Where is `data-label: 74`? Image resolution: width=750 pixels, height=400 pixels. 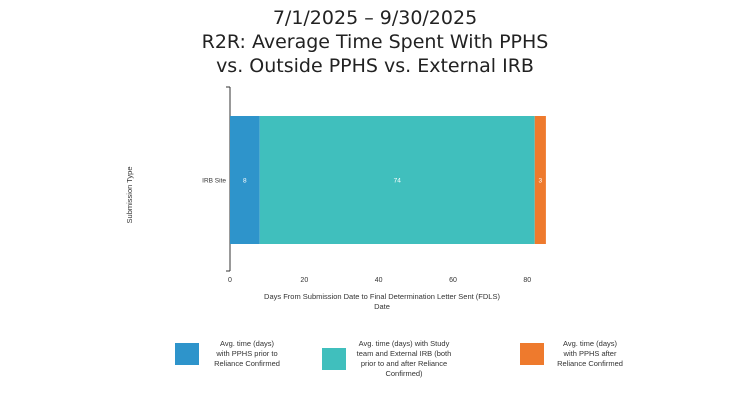
data-label: 74 is located at coordinates (398, 181).